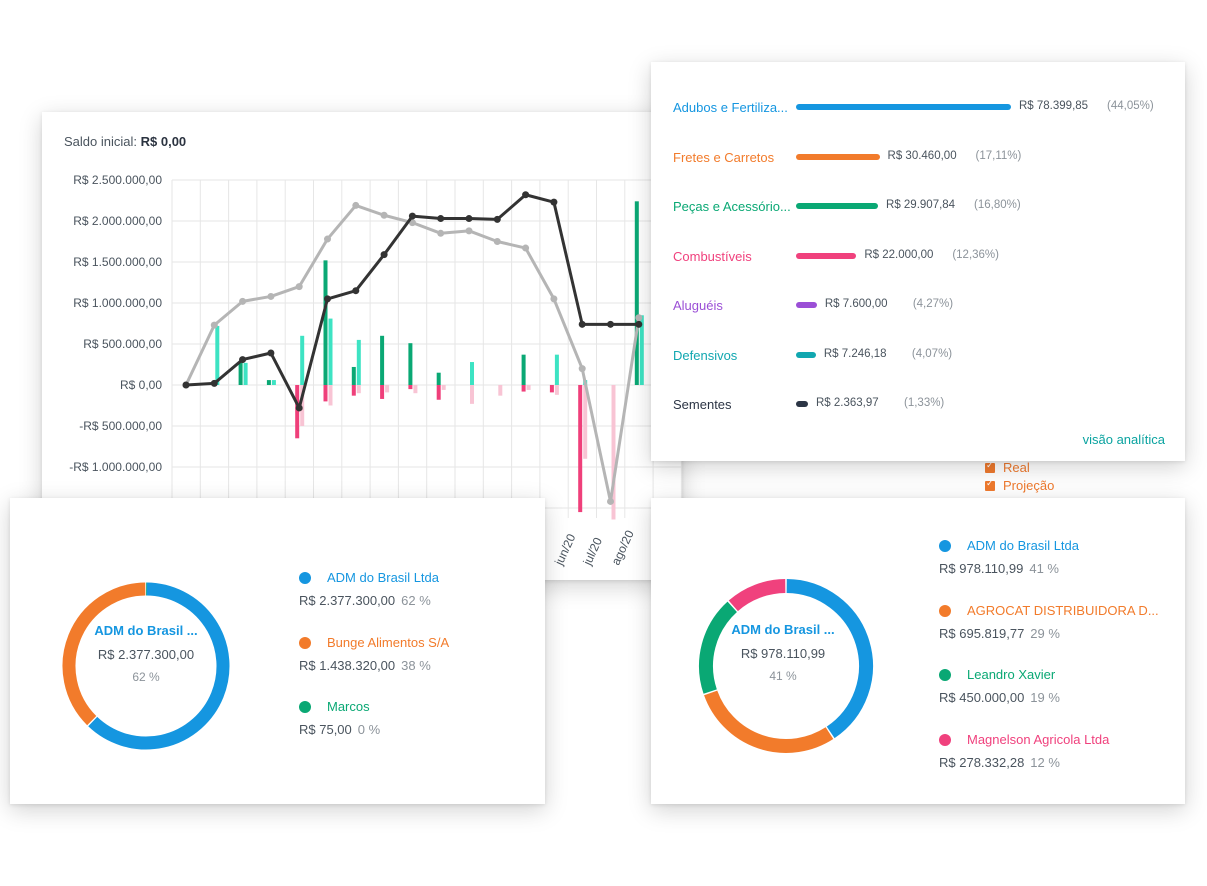  What do you see at coordinates (999, 762) in the screenshot?
I see `legend-value: R$ 278.332,28 12 %` at bounding box center [999, 762].